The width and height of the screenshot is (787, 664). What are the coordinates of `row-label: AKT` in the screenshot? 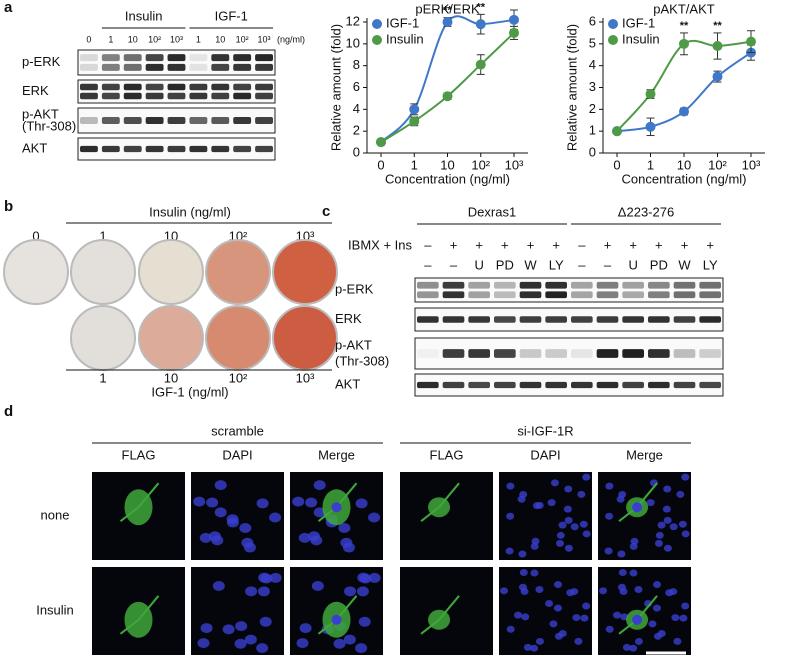 It's located at (34, 147).